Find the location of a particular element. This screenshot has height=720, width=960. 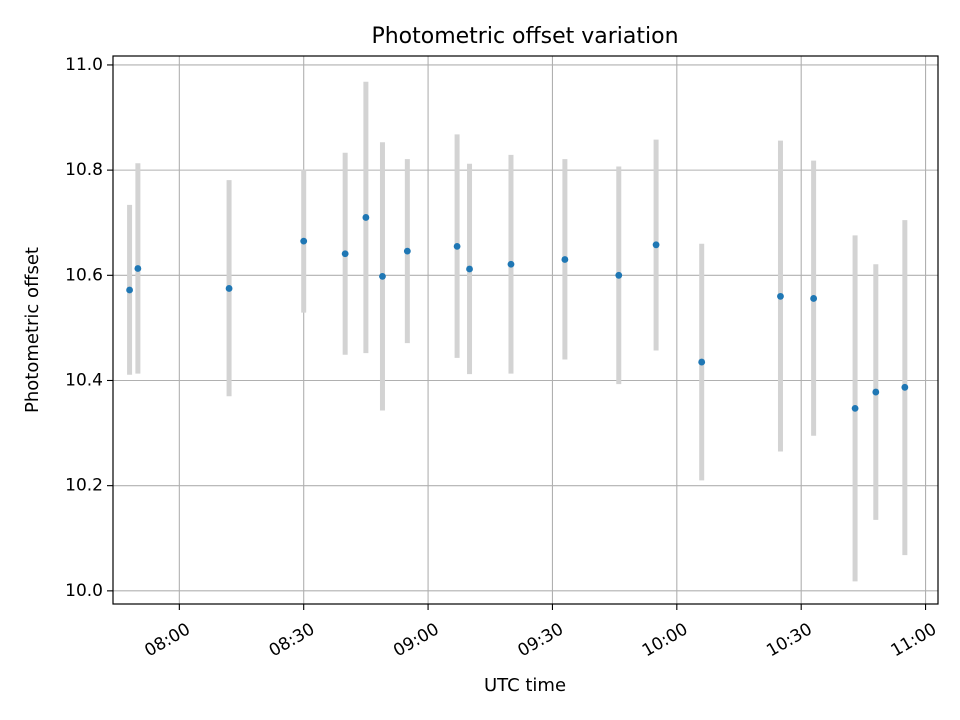

y-tick-label: 11.0 is located at coordinates (84, 65).